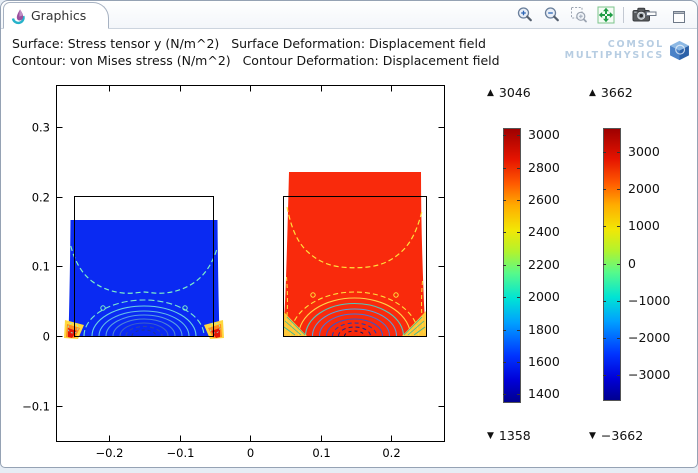  What do you see at coordinates (514, 435) in the screenshot?
I see `colorbar1-min-value: 1358` at bounding box center [514, 435].